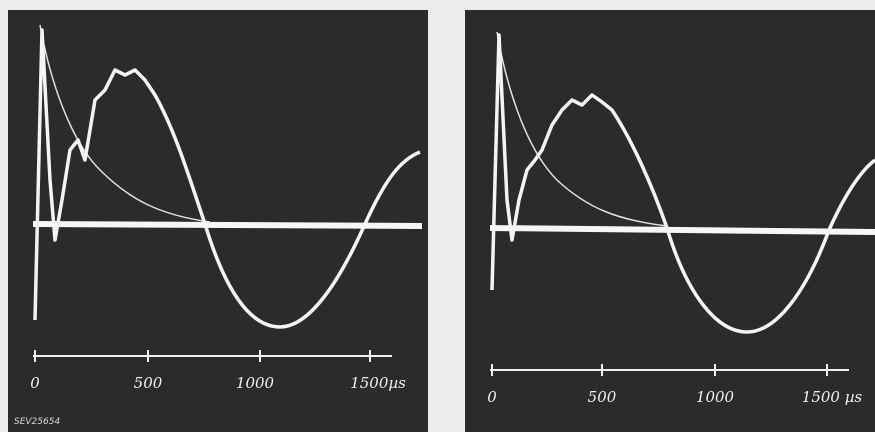  Describe the element at coordinates (832, 397) in the screenshot. I see `tick-label: 1500 µs` at that location.